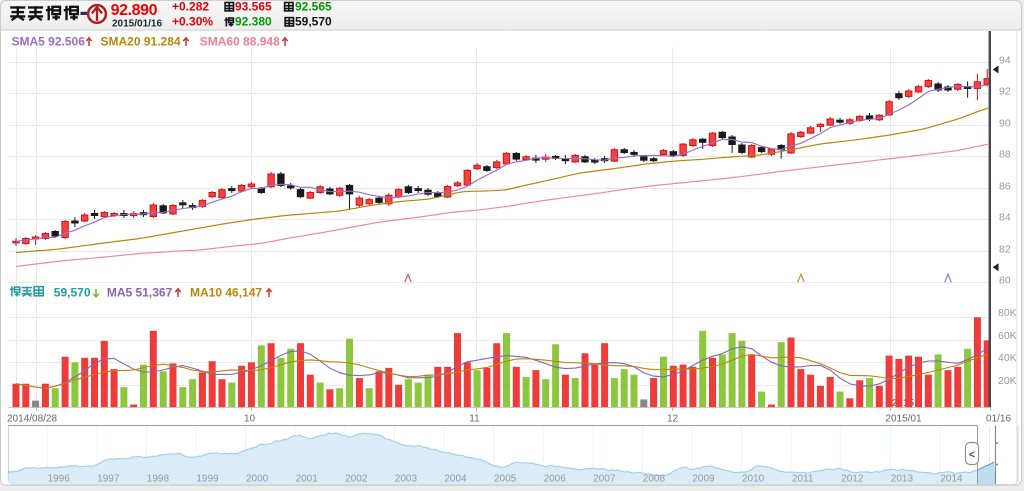  Describe the element at coordinates (250, 419) in the screenshot. I see `svg-text: 10` at that location.